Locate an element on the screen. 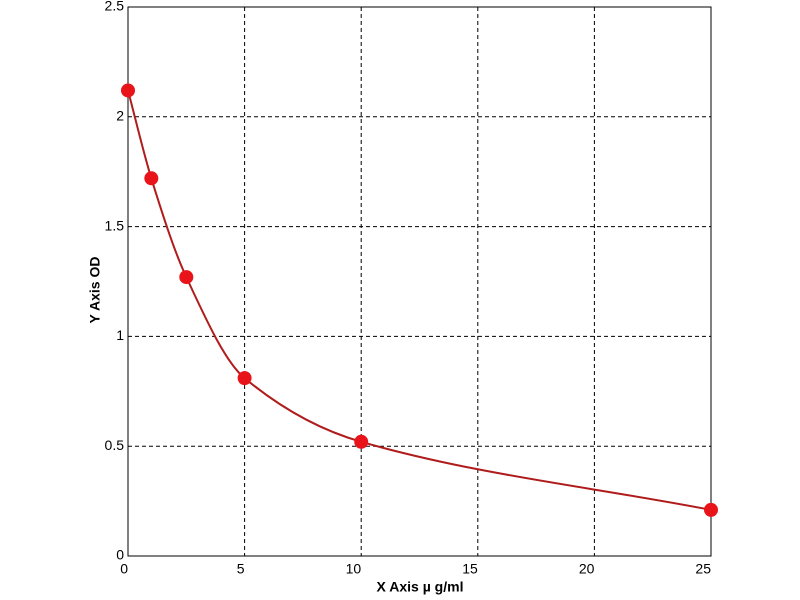 The image size is (800, 600). x-tick-label: 25 is located at coordinates (703, 569).